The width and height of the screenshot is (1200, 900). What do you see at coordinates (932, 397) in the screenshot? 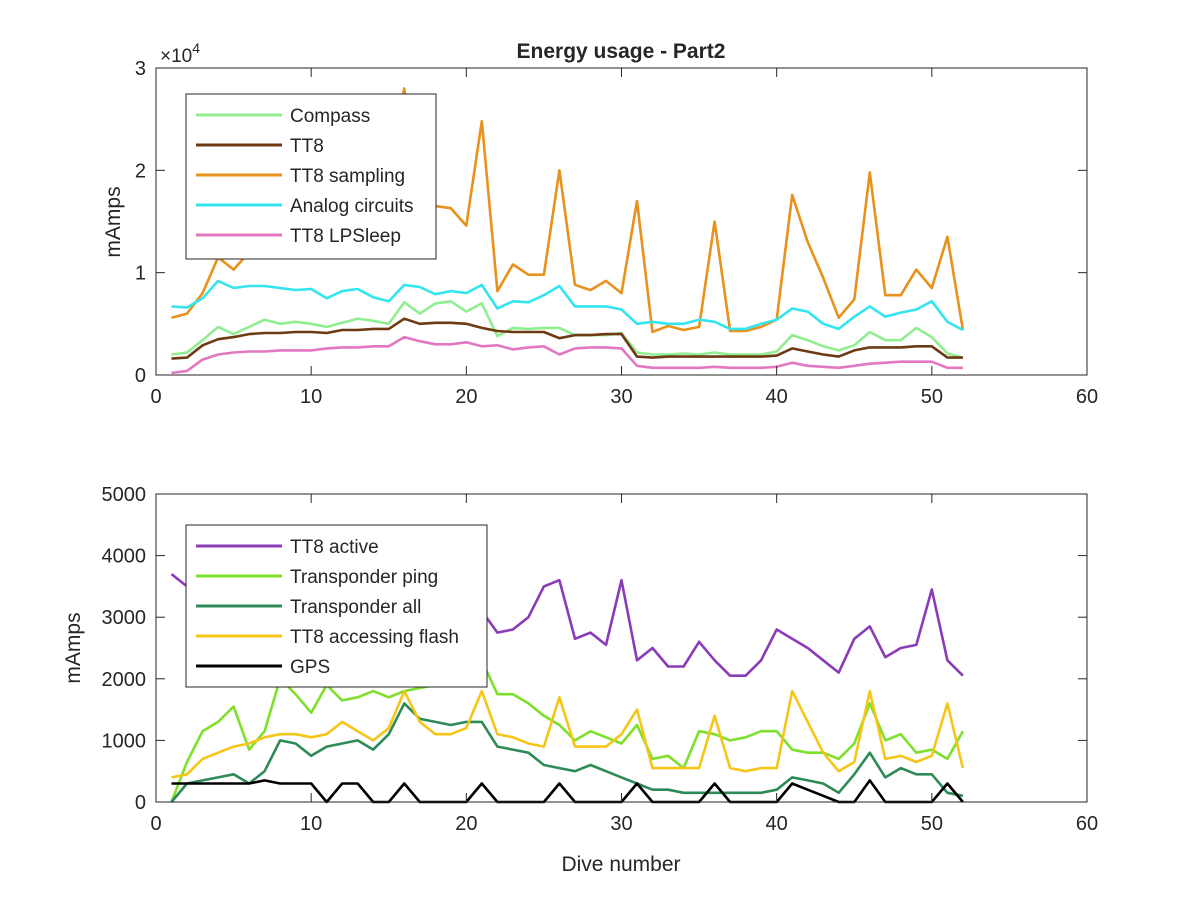
I see `top-x-tick-label: 50` at bounding box center [932, 397].